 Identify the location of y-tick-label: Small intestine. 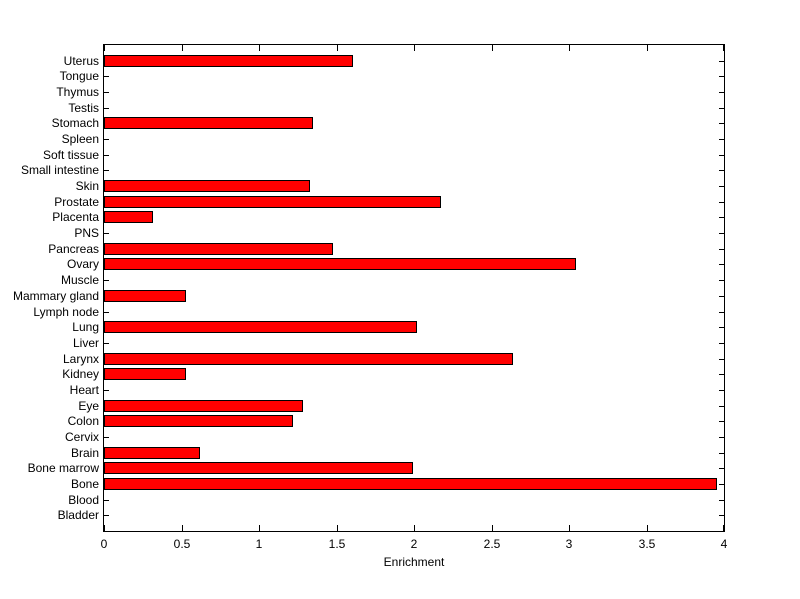
(59, 170).